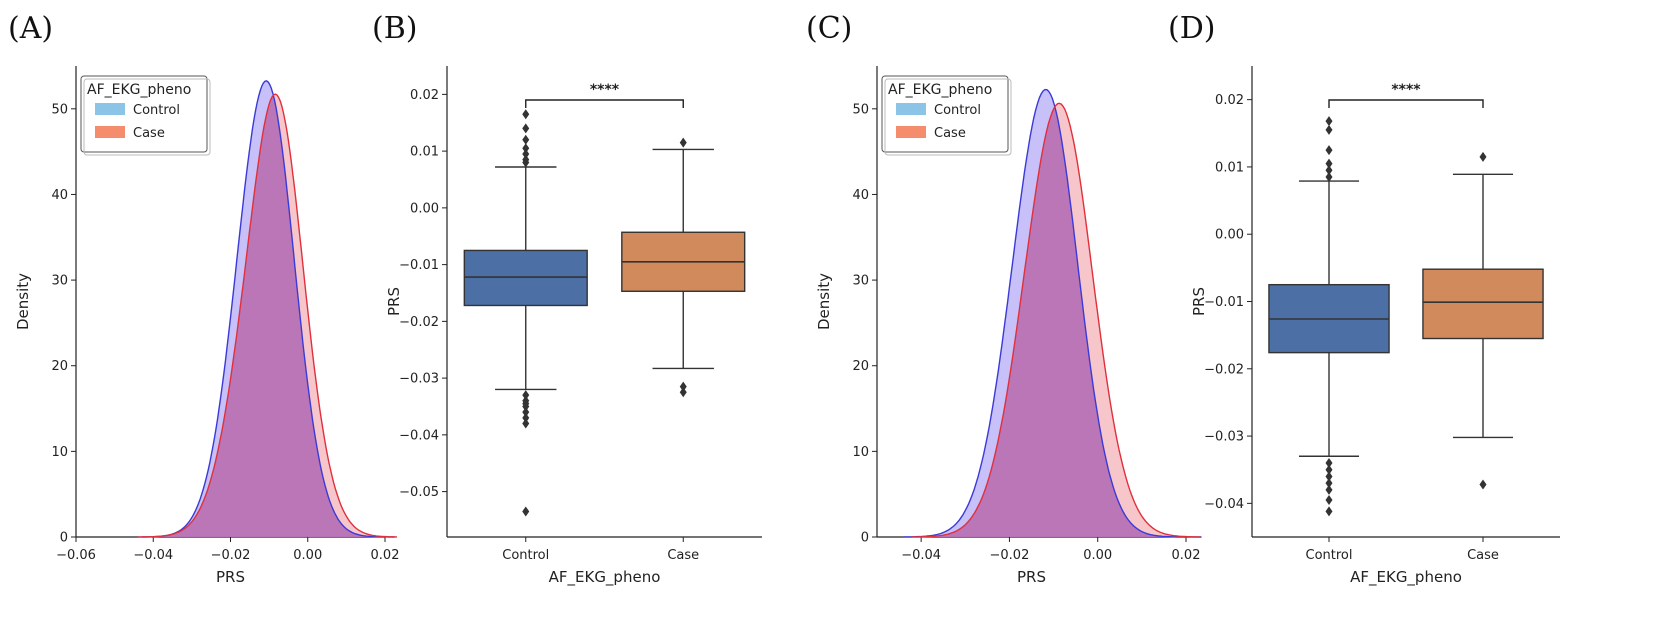 This screenshot has height=629, width=1659. What do you see at coordinates (940, 90) in the screenshot?
I see `legend-title: AF_EKG_pheno` at bounding box center [940, 90].